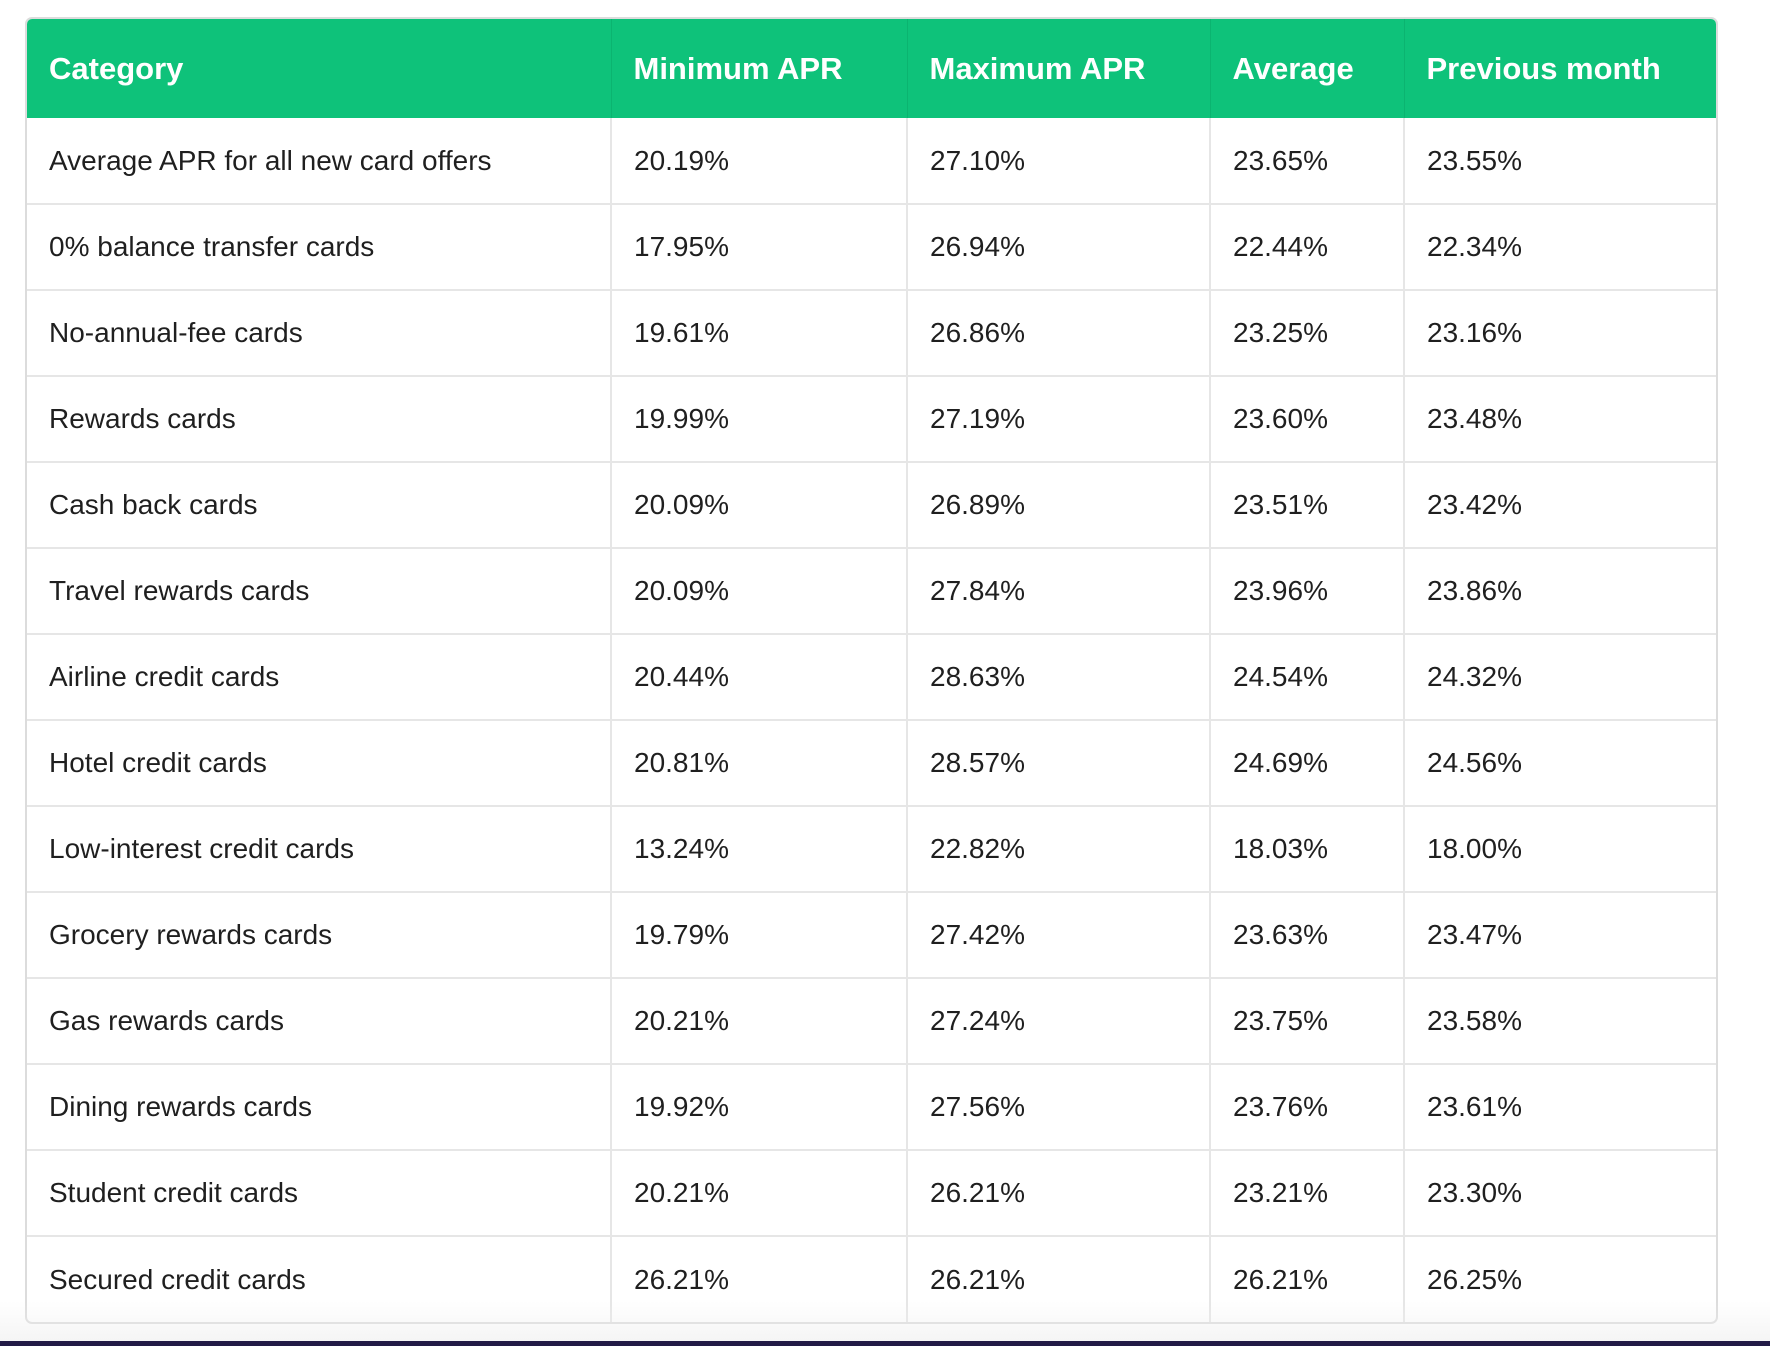 The height and width of the screenshot is (1346, 1770). Describe the element at coordinates (1307, 505) in the screenshot. I see `cell-average: 23.51%` at that location.